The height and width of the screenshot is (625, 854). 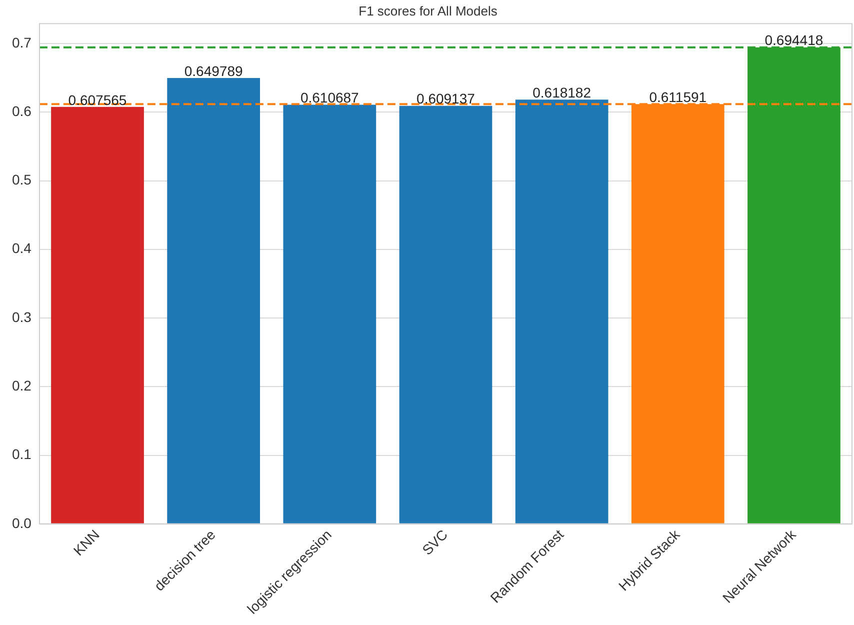 What do you see at coordinates (22, 522) in the screenshot?
I see `y-tick-label: 0.0` at bounding box center [22, 522].